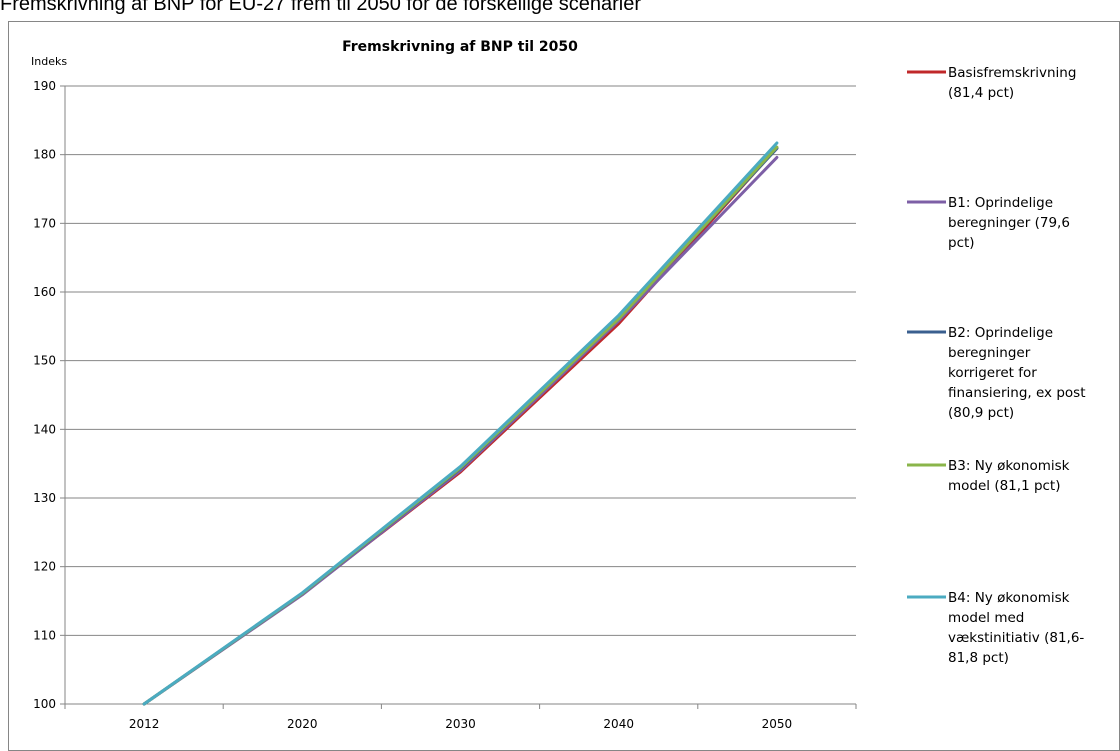 The height and width of the screenshot is (751, 1120). What do you see at coordinates (460, 47) in the screenshot?
I see `chart-title: Fremskrivning af BNP til 2050` at bounding box center [460, 47].